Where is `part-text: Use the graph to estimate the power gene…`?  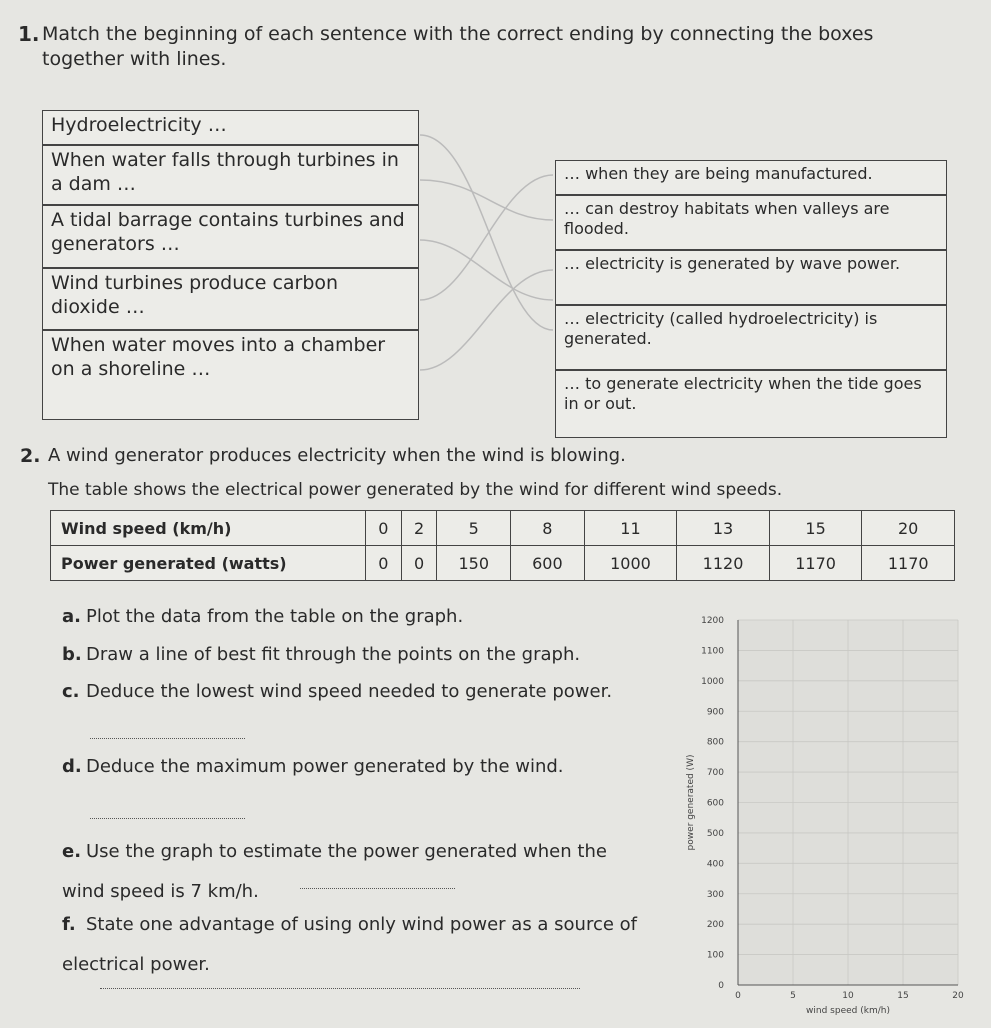
part-text: Use the graph to estimate the power gene… is located at coordinates (334, 871).